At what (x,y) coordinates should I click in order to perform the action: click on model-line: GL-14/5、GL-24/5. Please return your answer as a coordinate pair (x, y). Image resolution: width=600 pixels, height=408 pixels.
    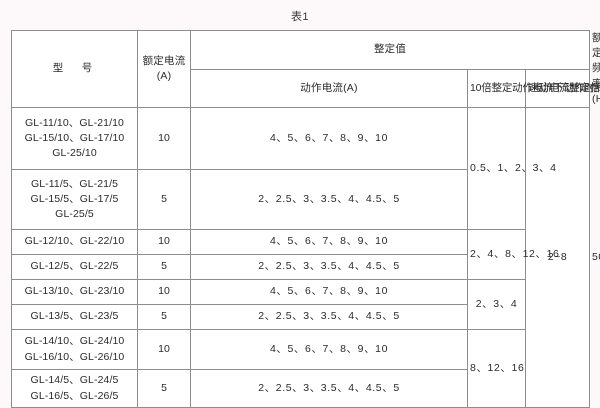
    Looking at the image, I should click on (74, 380).